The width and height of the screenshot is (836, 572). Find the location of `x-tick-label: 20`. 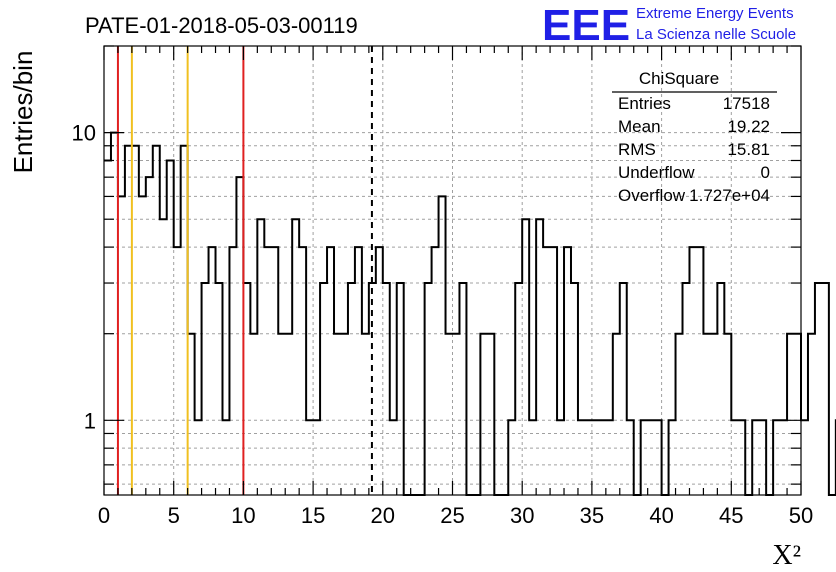

x-tick-label: 20 is located at coordinates (383, 515).